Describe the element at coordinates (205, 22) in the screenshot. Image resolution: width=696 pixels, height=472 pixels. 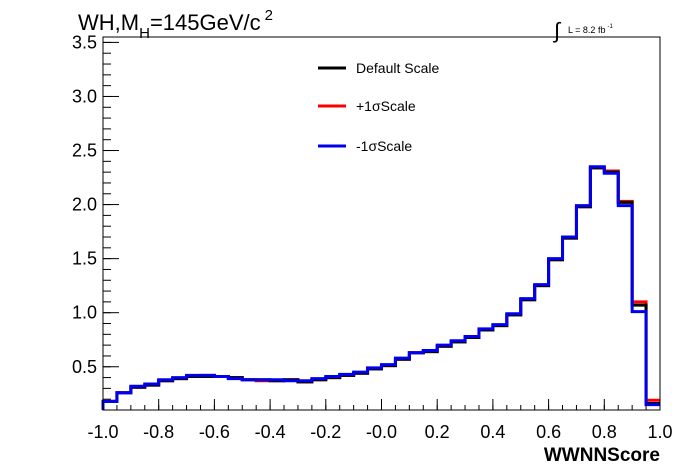
I see `chart-title-rest: =145GeV/c` at that location.